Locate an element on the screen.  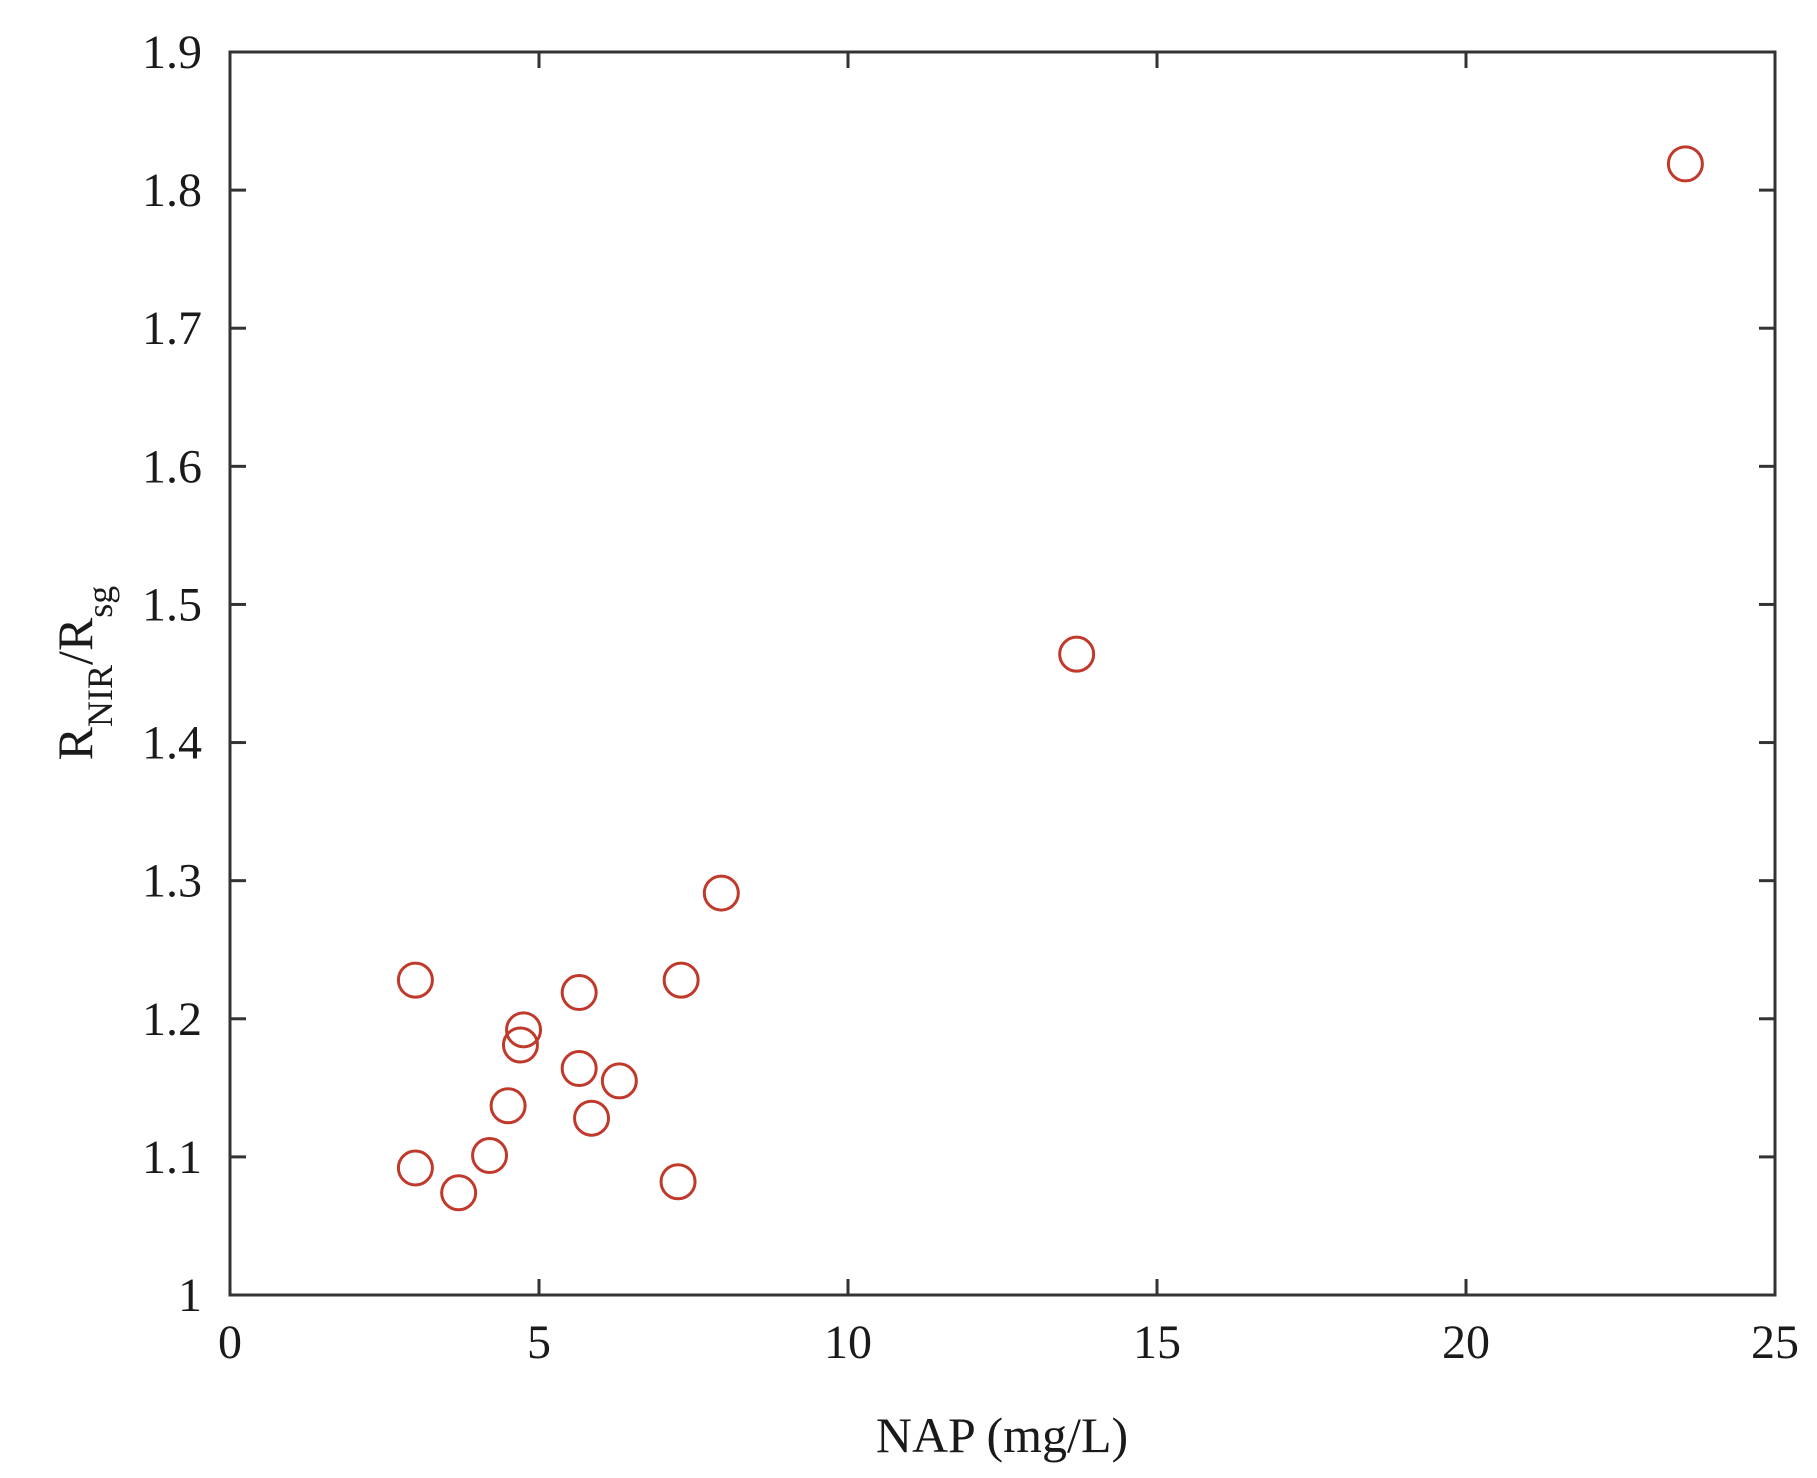
y-tick-label: 1.3 is located at coordinates (172, 881).